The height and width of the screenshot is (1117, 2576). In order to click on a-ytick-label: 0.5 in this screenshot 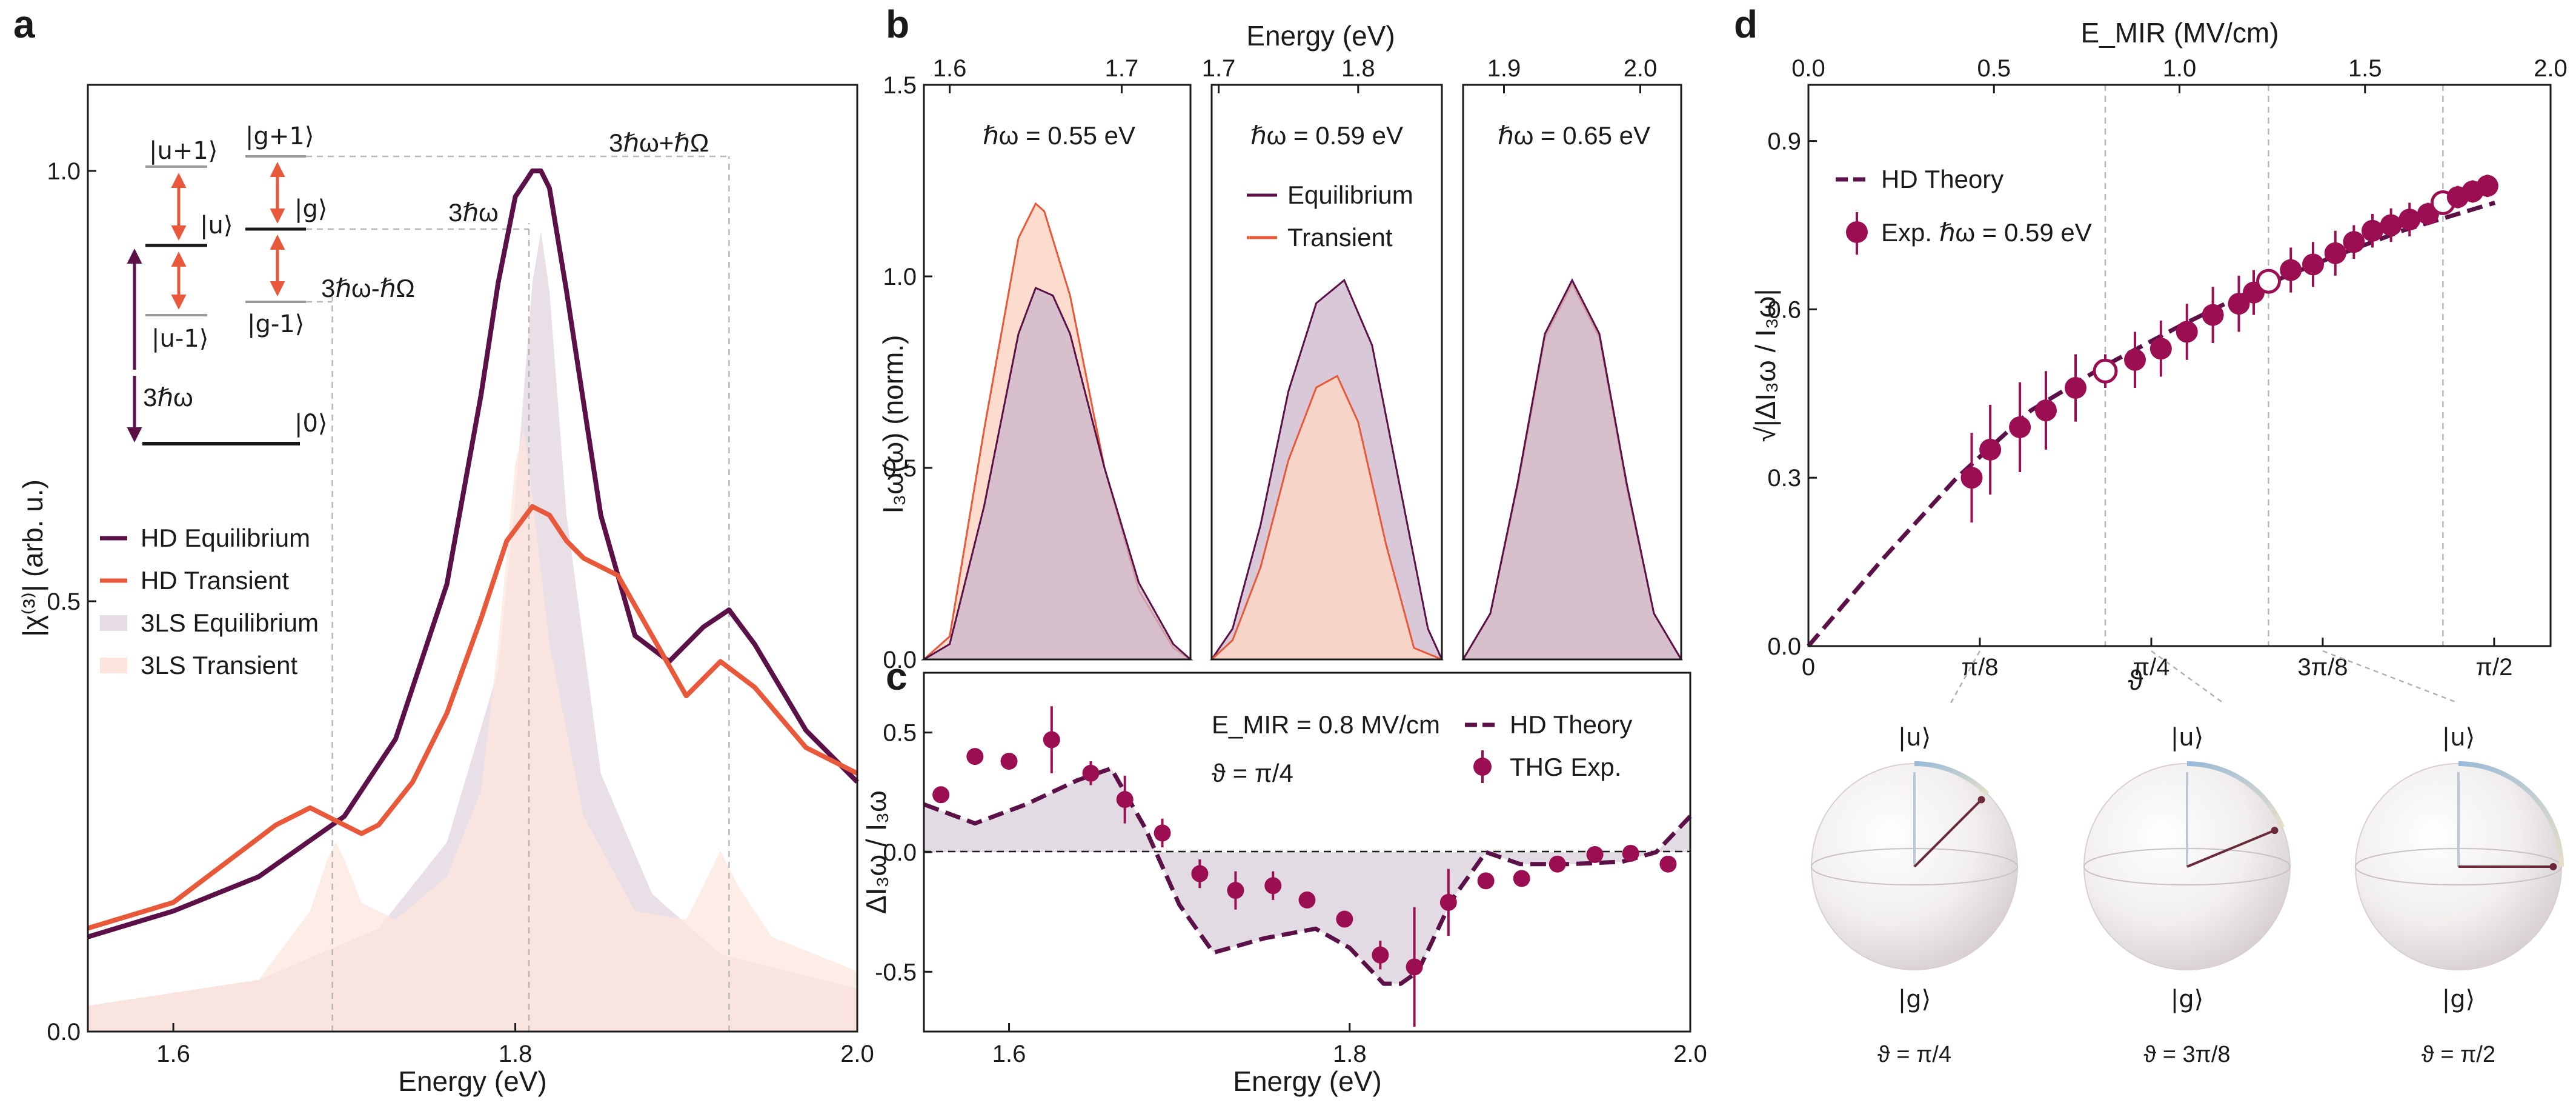, I will do `click(64, 602)`.